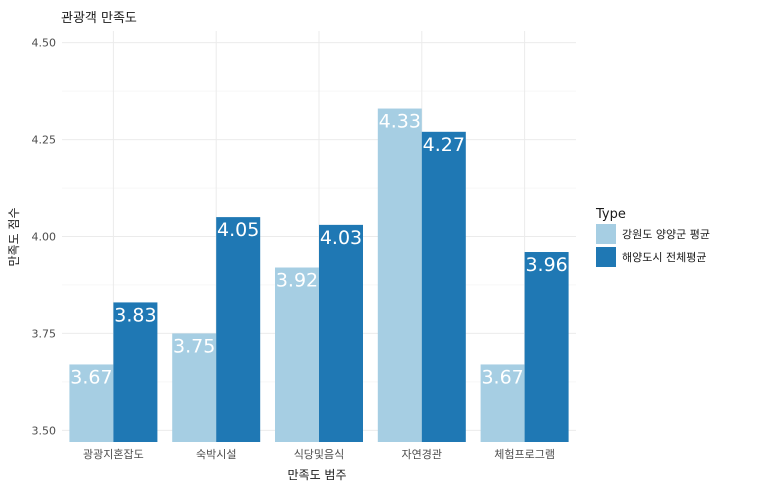 Image resolution: width=769 pixels, height=487 pixels. What do you see at coordinates (316, 475) in the screenshot?
I see `x-axis-label: 만족도 범주` at bounding box center [316, 475].